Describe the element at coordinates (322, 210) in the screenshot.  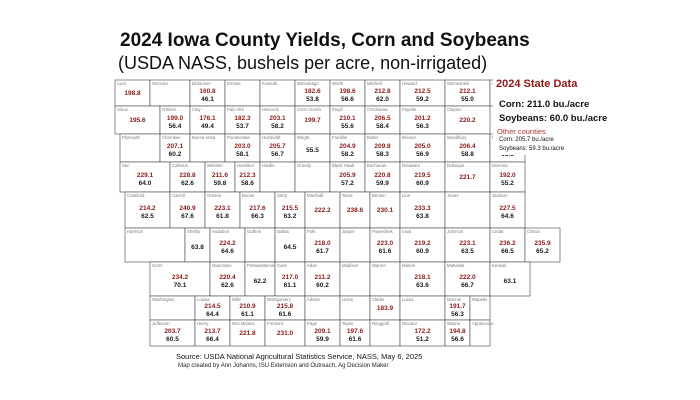
I see `corn-yield-label: 222.2` at that location.